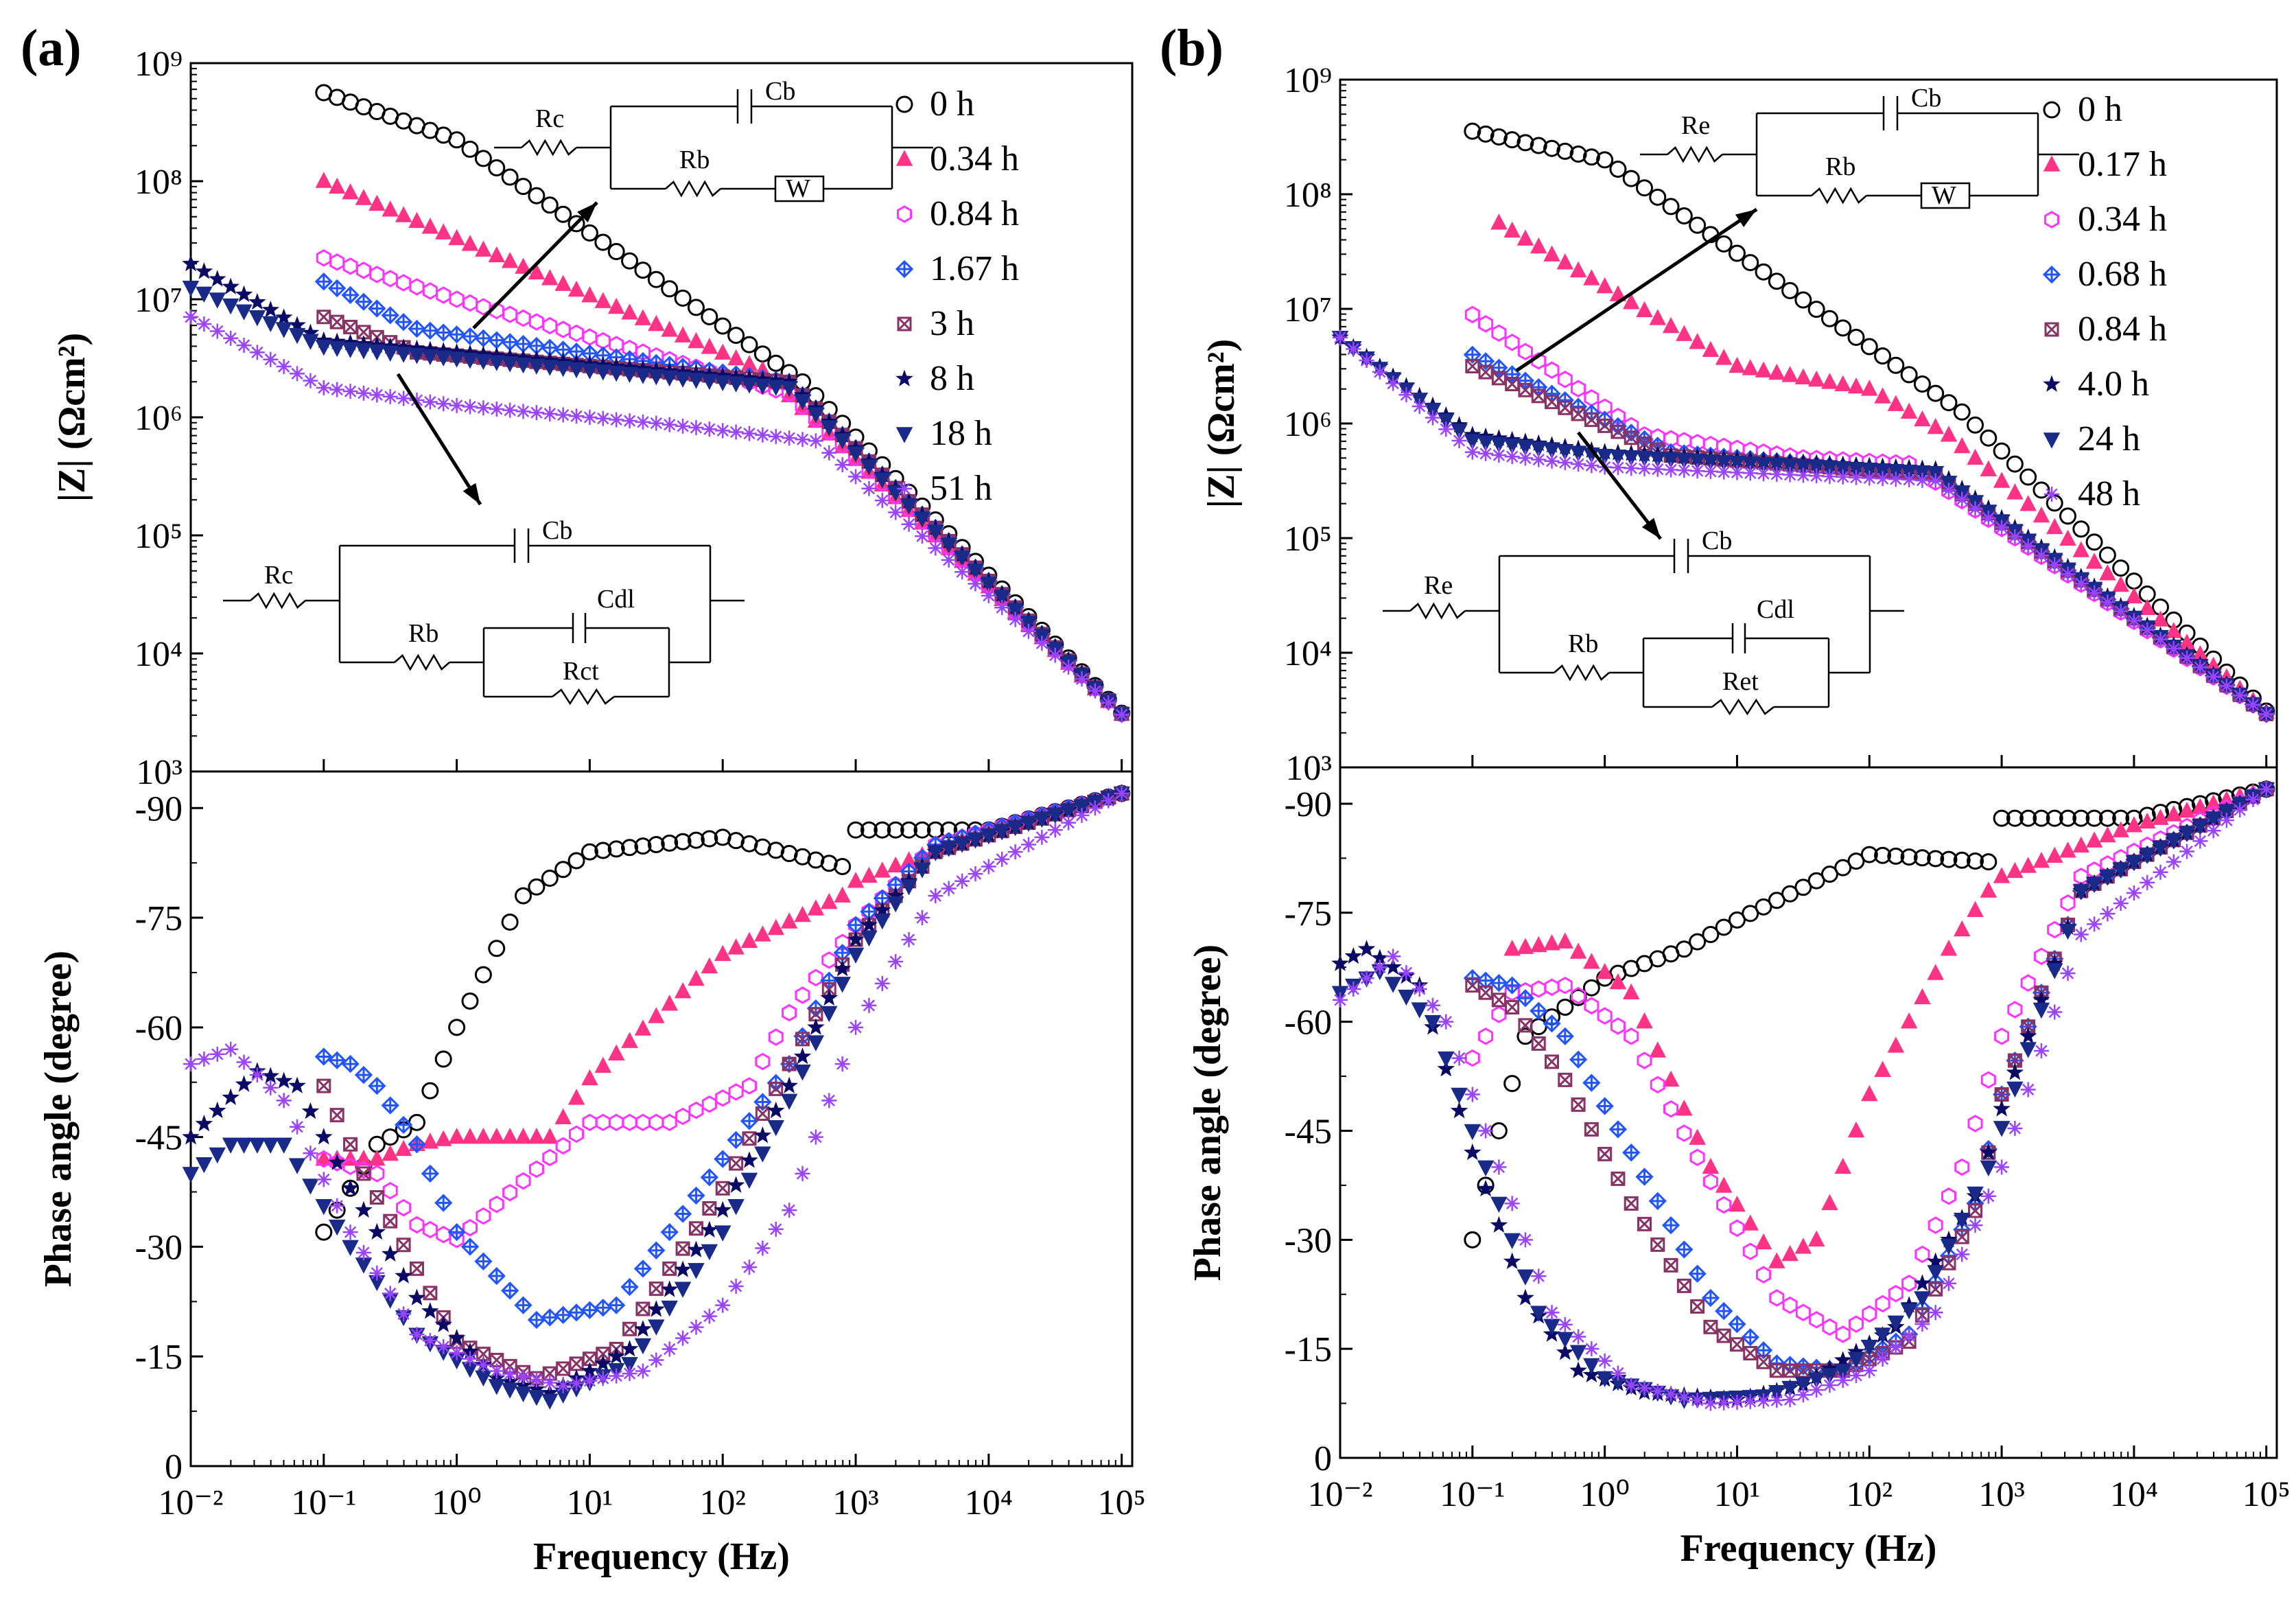 This screenshot has height=1602, width=2296. Describe the element at coordinates (1308, 80) in the screenshot. I see `y-tick-label: 10⁹` at that location.